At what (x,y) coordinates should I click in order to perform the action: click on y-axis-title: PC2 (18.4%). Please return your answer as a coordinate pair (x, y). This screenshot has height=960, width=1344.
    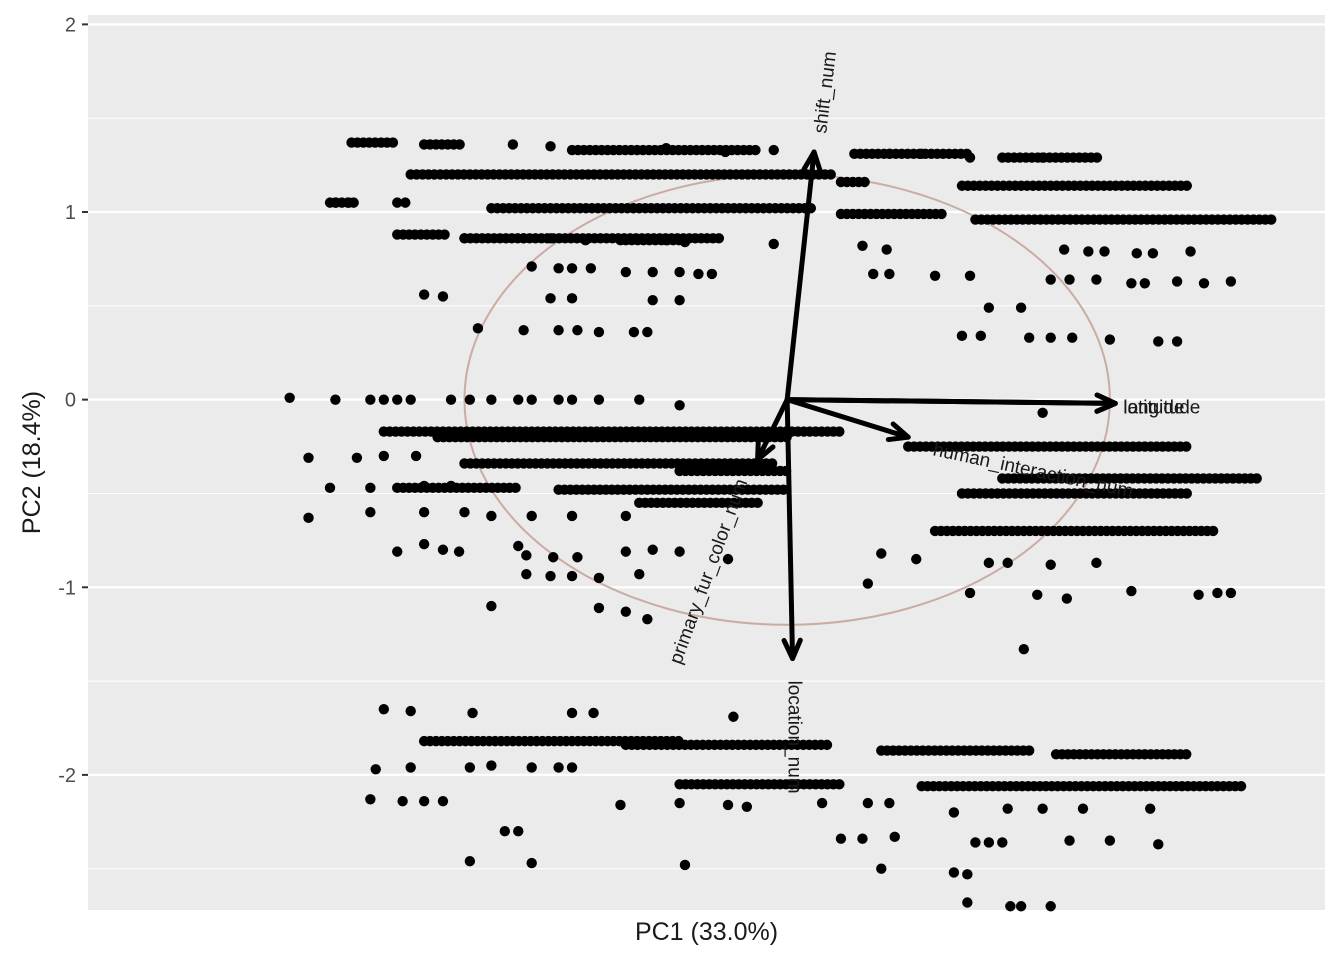
    Looking at the image, I should click on (32, 462).